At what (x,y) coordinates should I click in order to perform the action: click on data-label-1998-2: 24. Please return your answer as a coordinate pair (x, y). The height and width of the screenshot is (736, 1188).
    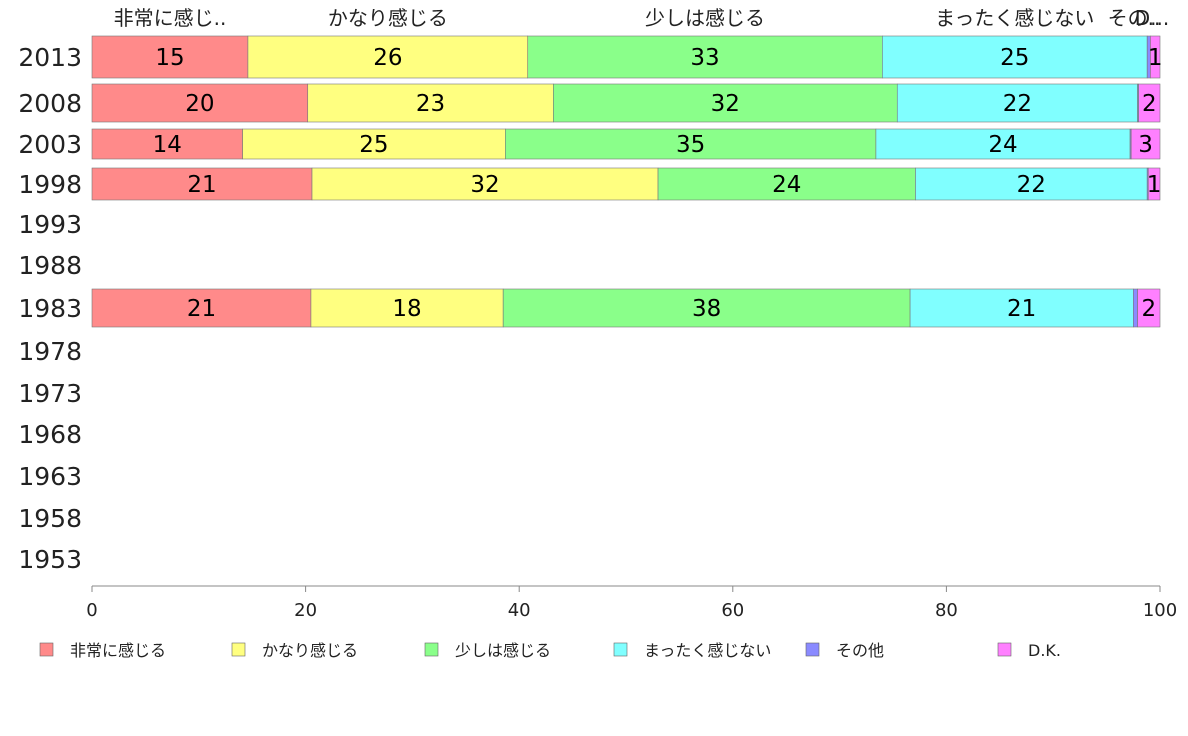
    Looking at the image, I should click on (786, 185).